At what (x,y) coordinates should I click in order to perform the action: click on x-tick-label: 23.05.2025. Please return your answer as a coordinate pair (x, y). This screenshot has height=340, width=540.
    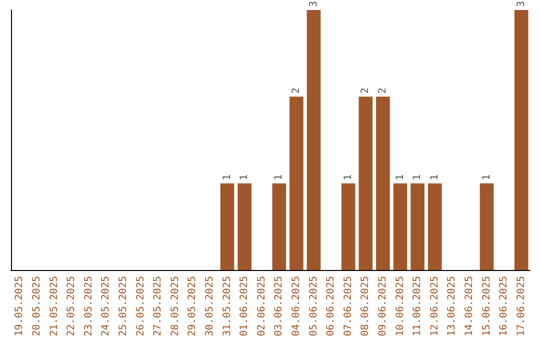
    Looking at the image, I should click on (88, 306).